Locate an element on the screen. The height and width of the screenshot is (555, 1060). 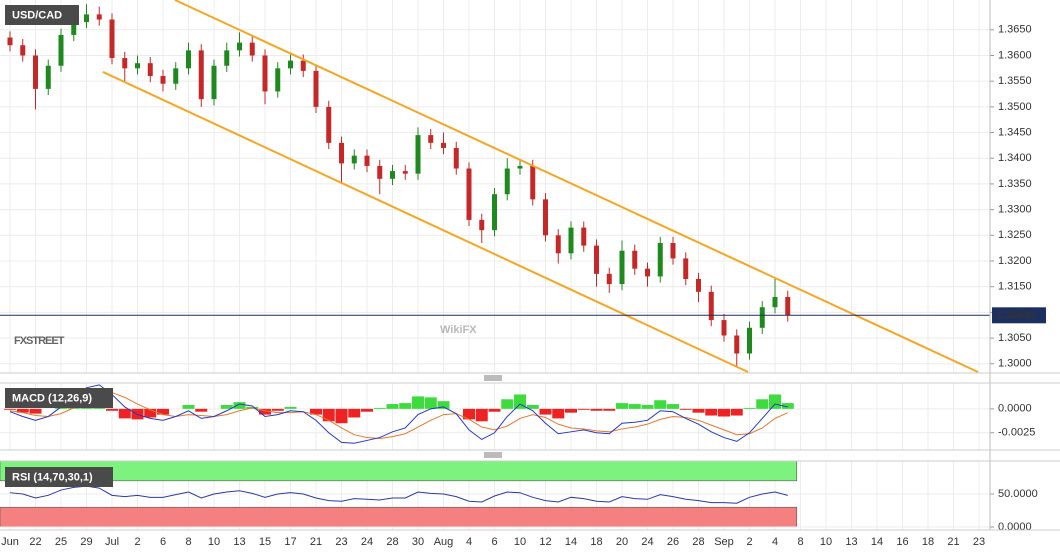
y-tick-label: -0.0025 is located at coordinates (1016, 433).